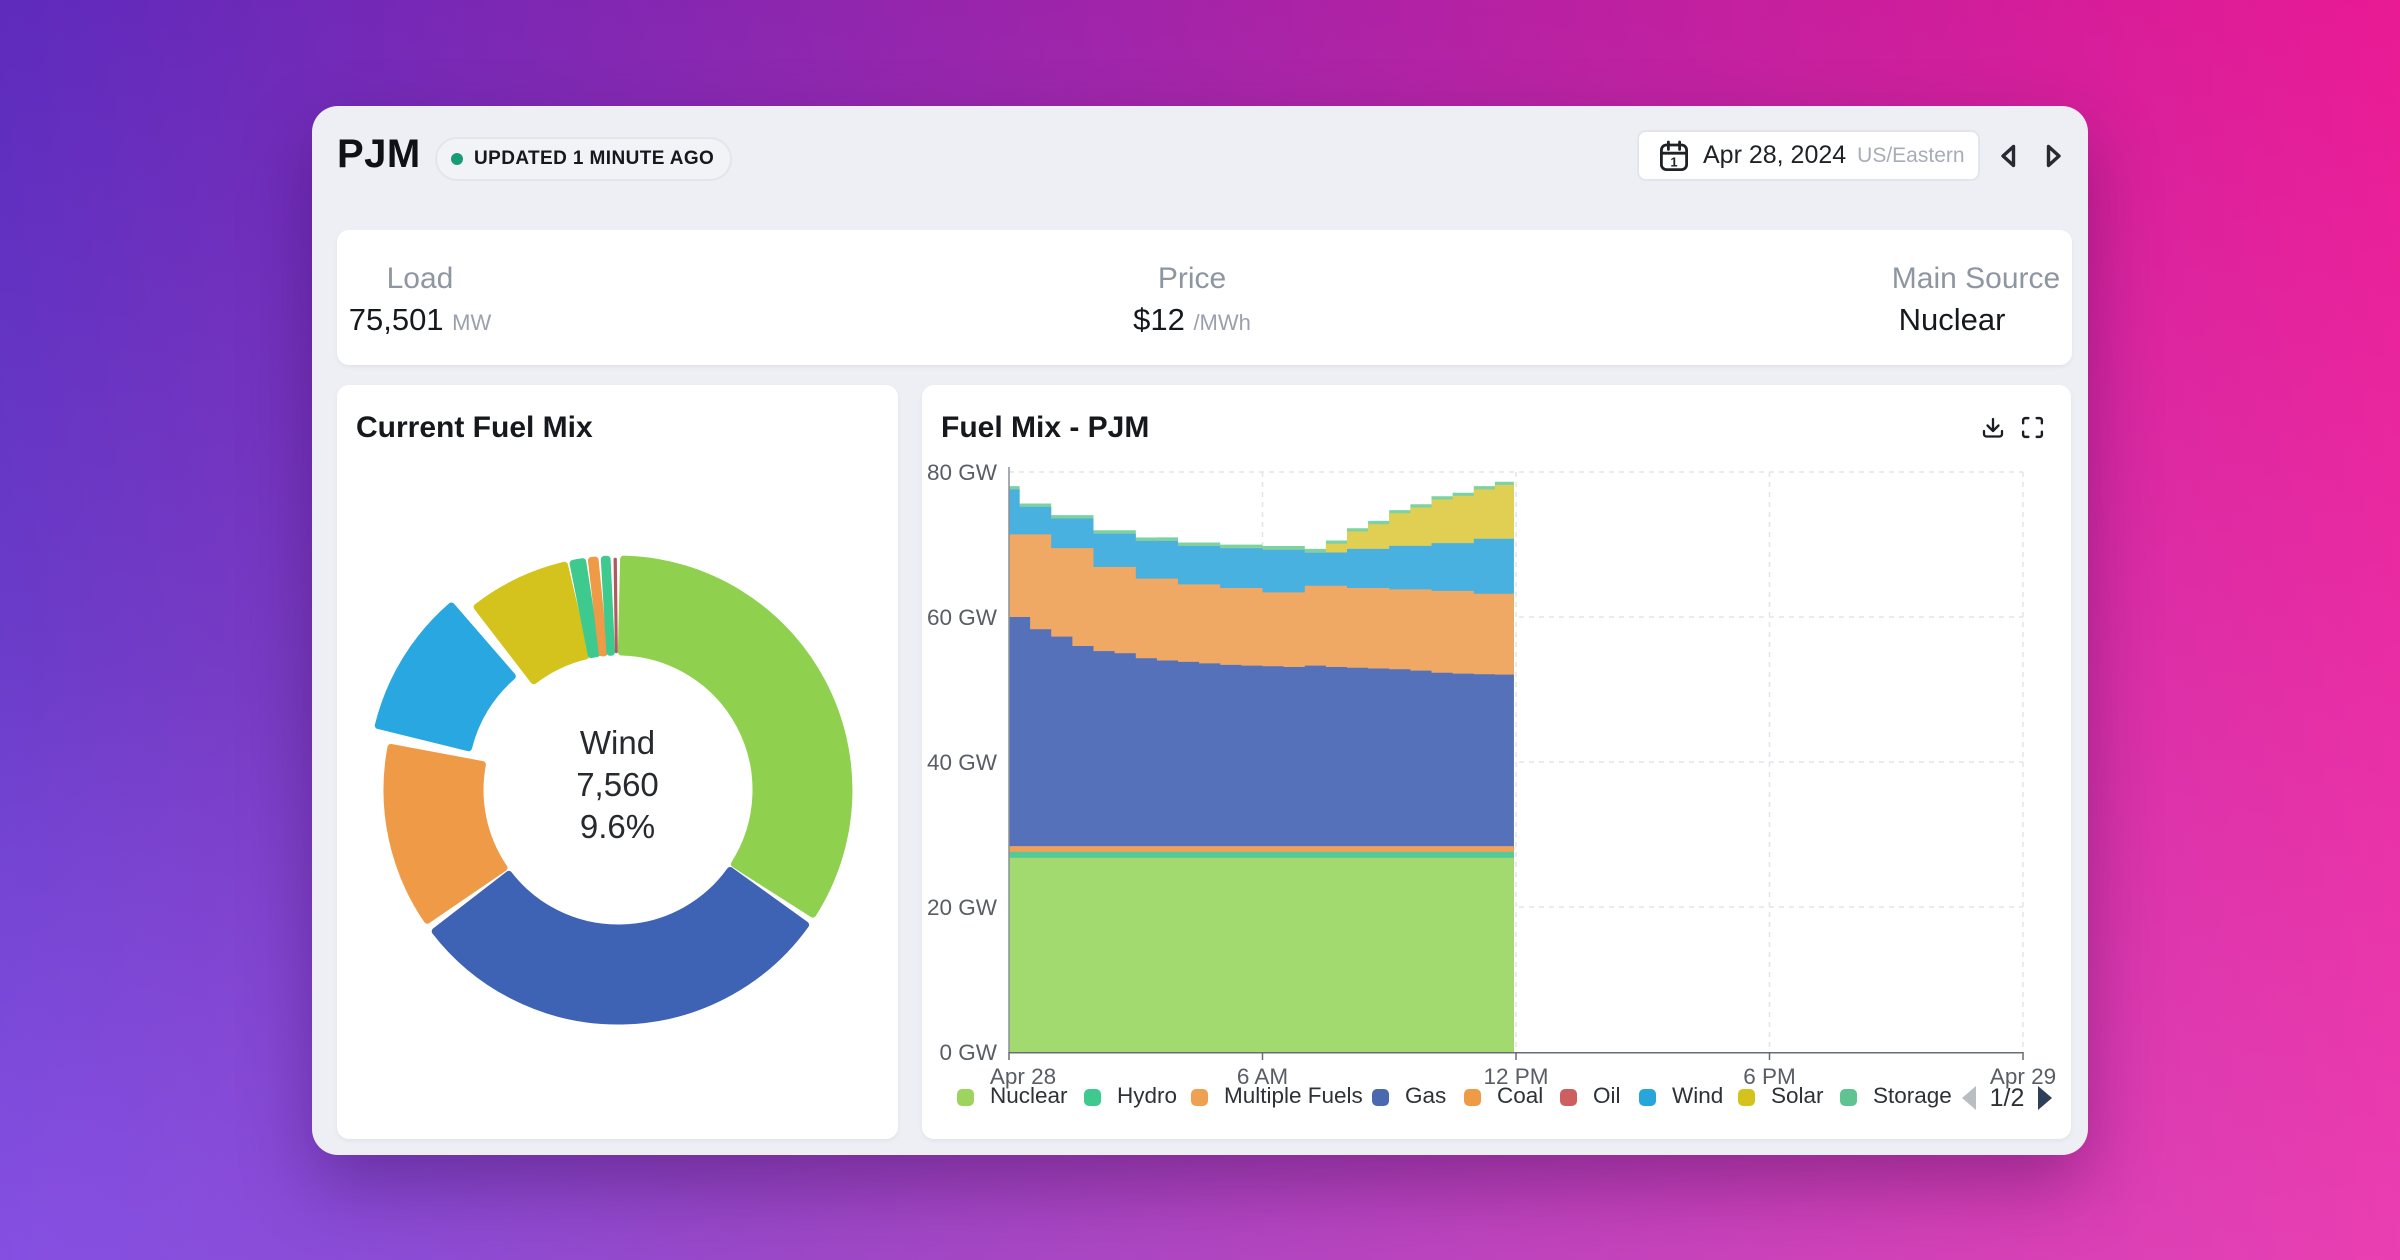 The image size is (2400, 1260). What do you see at coordinates (2023, 1076) in the screenshot?
I see `svg-text: Apr 29` at bounding box center [2023, 1076].